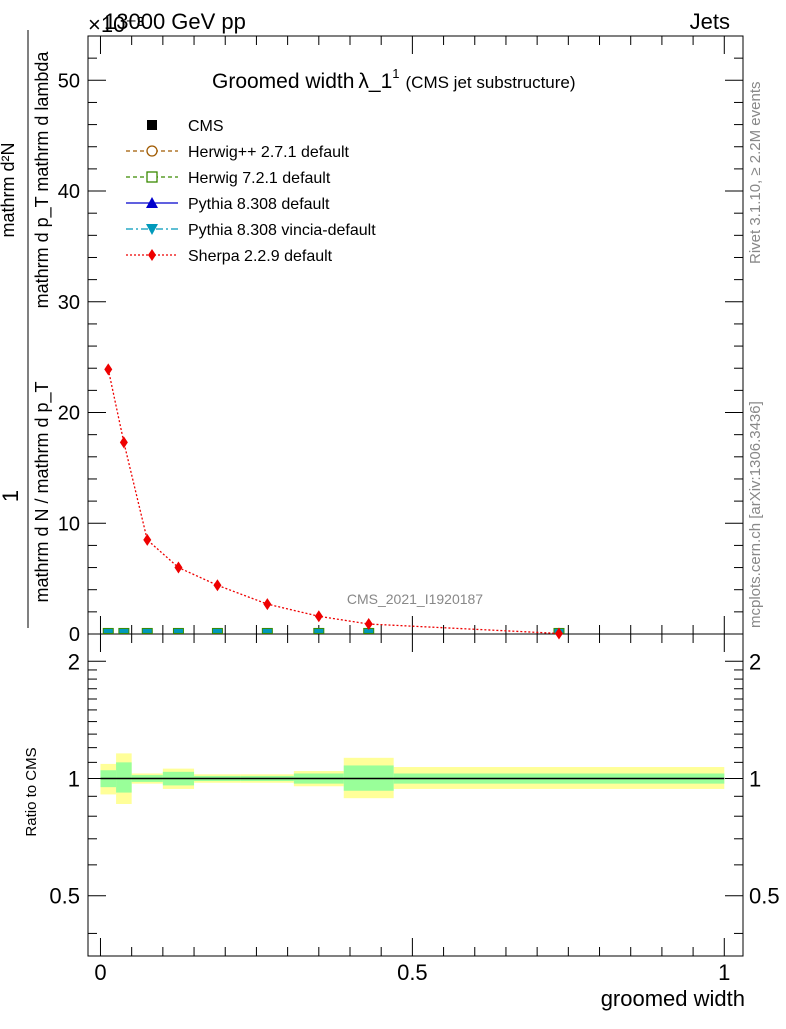 The height and width of the screenshot is (1029, 786). I want to click on header-energy: 13000 GeV pp, so click(175, 21).